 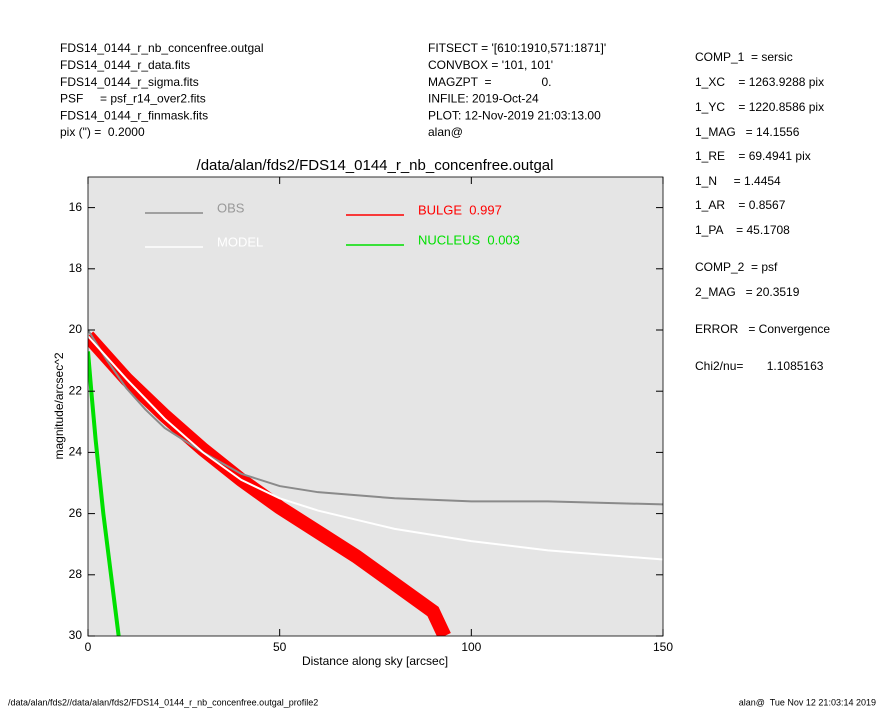 What do you see at coordinates (490, 65) in the screenshot?
I see `header-middle-line: CONVBOX = '101, 101'` at bounding box center [490, 65].